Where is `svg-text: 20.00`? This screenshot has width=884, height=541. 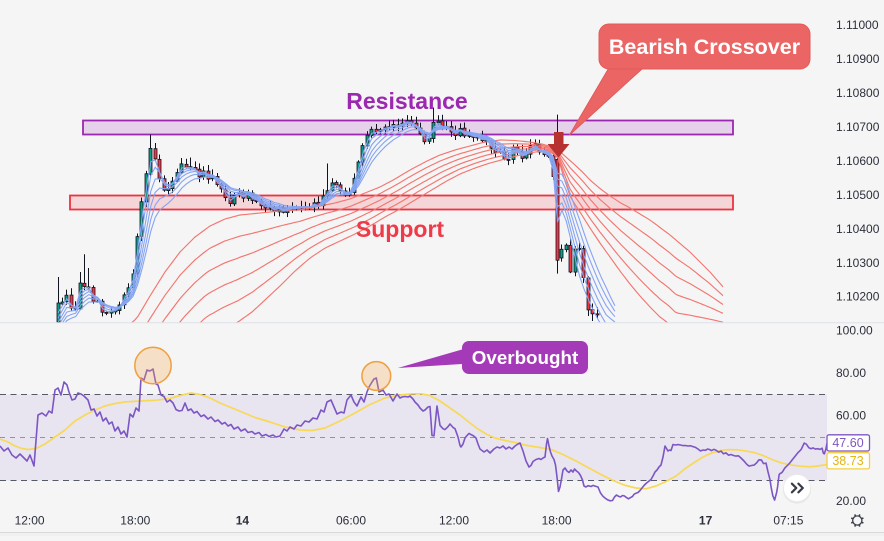 svg-text: 20.00 is located at coordinates (851, 501).